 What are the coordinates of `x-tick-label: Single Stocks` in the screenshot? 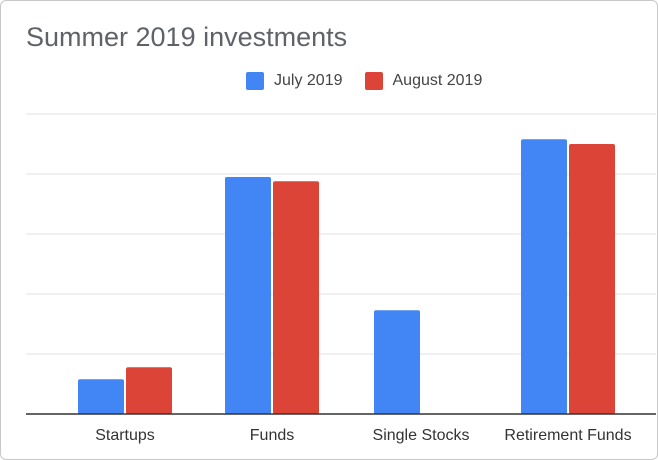 It's located at (421, 435).